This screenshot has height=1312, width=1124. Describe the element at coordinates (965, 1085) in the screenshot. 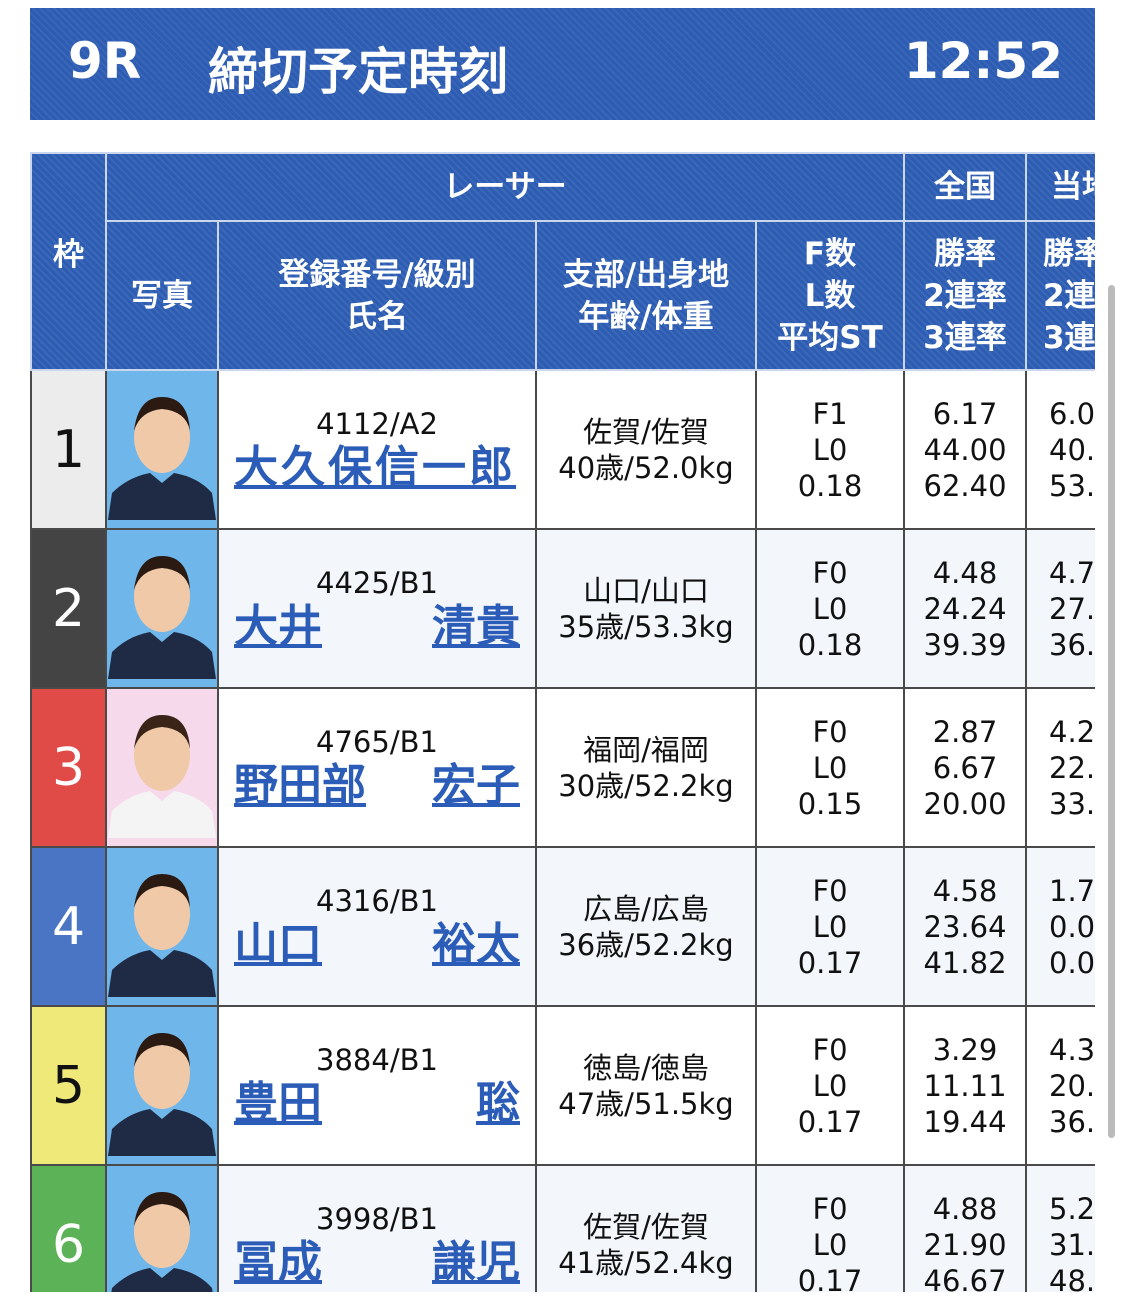

I see `rate: 11.11` at that location.